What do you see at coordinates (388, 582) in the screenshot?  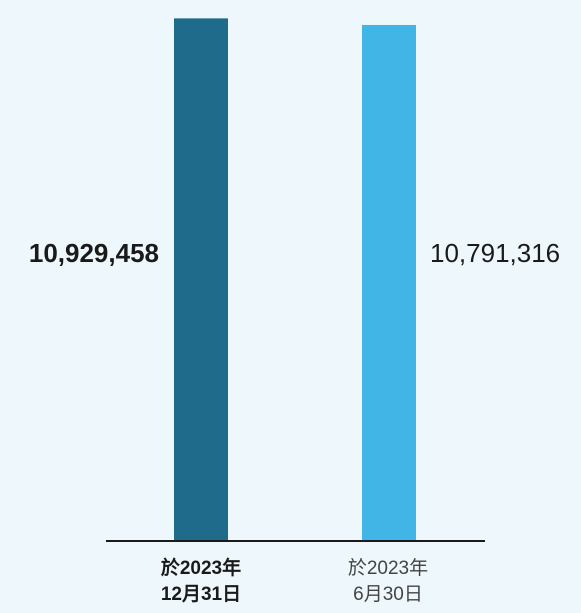 I see `category-label-jun-2023: 於2023年 6月30日` at bounding box center [388, 582].